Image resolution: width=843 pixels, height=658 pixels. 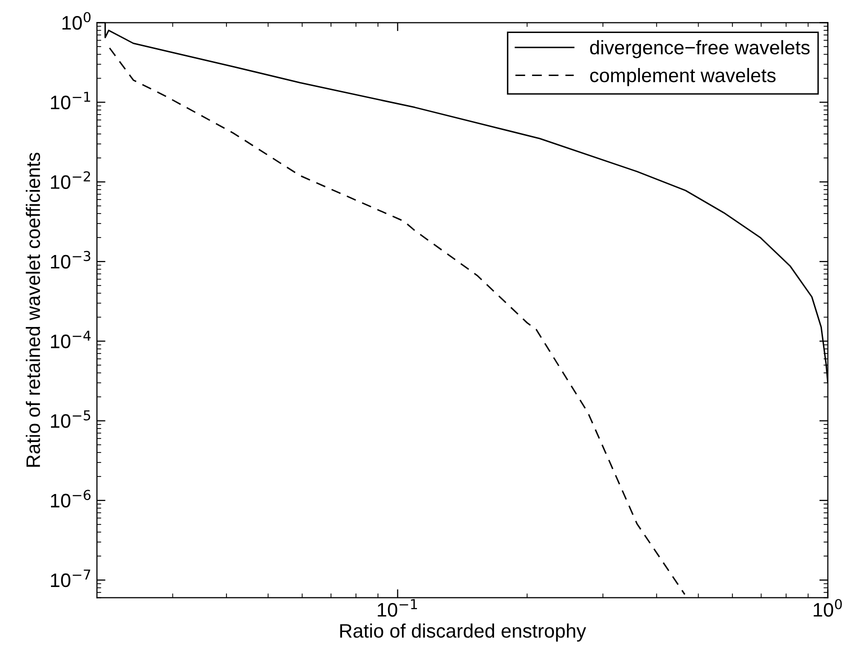 I want to click on legend-label: complement wavelets, so click(x=683, y=77).